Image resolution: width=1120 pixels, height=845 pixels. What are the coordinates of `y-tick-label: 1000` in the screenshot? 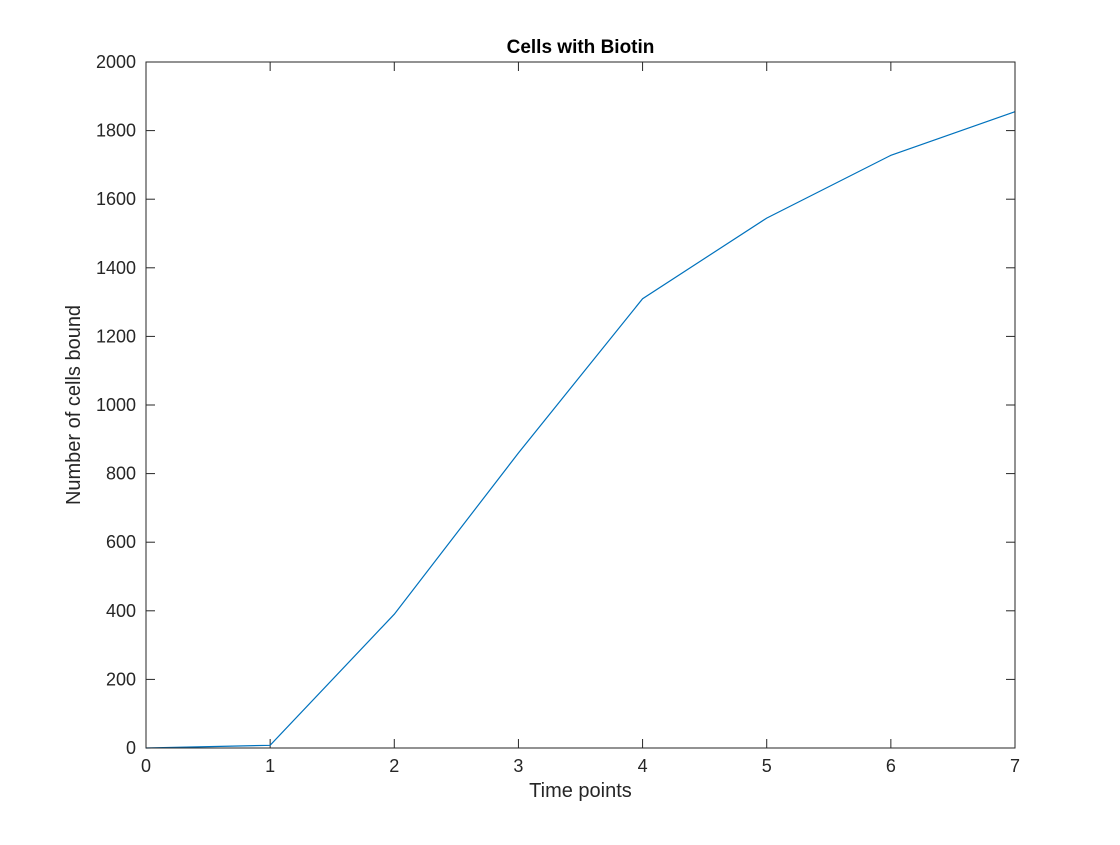 It's located at (116, 405).